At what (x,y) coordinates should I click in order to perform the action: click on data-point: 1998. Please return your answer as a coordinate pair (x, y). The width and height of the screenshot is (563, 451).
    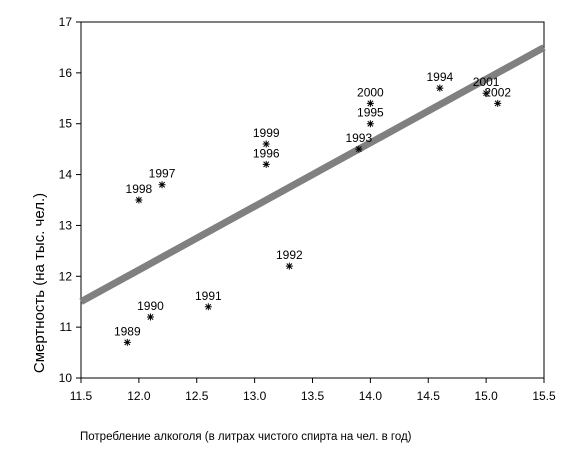
    Looking at the image, I should click on (139, 193).